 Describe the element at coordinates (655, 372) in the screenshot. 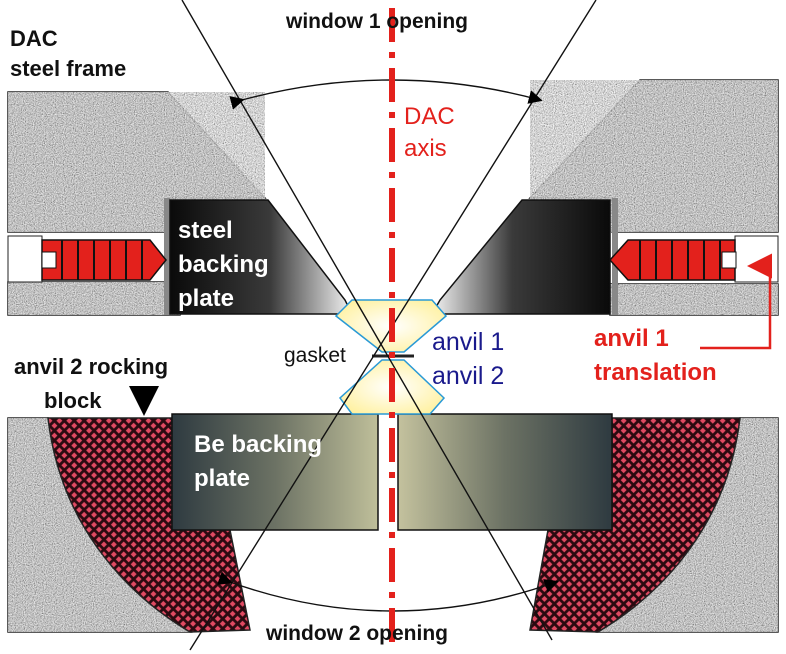

I see `label-translation-2: translation` at that location.